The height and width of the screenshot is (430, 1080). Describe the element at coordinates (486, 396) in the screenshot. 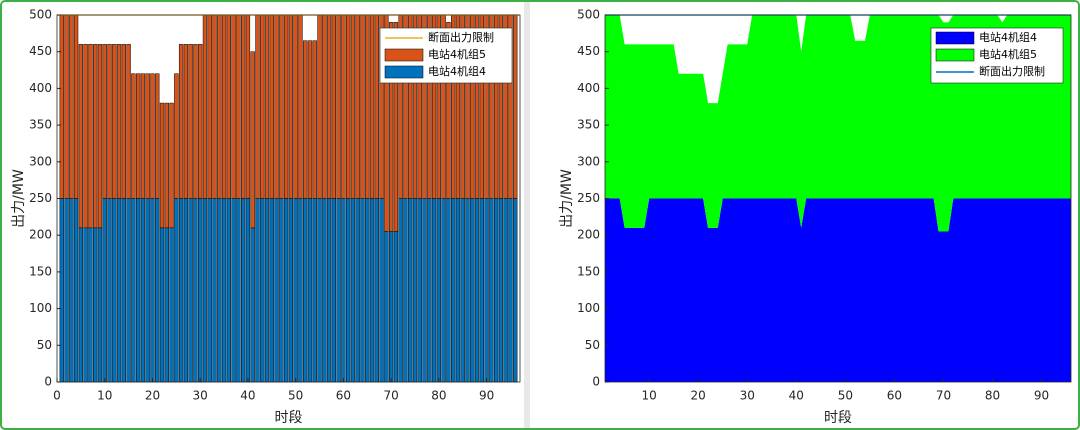

I see `x-tick-label: 90` at that location.